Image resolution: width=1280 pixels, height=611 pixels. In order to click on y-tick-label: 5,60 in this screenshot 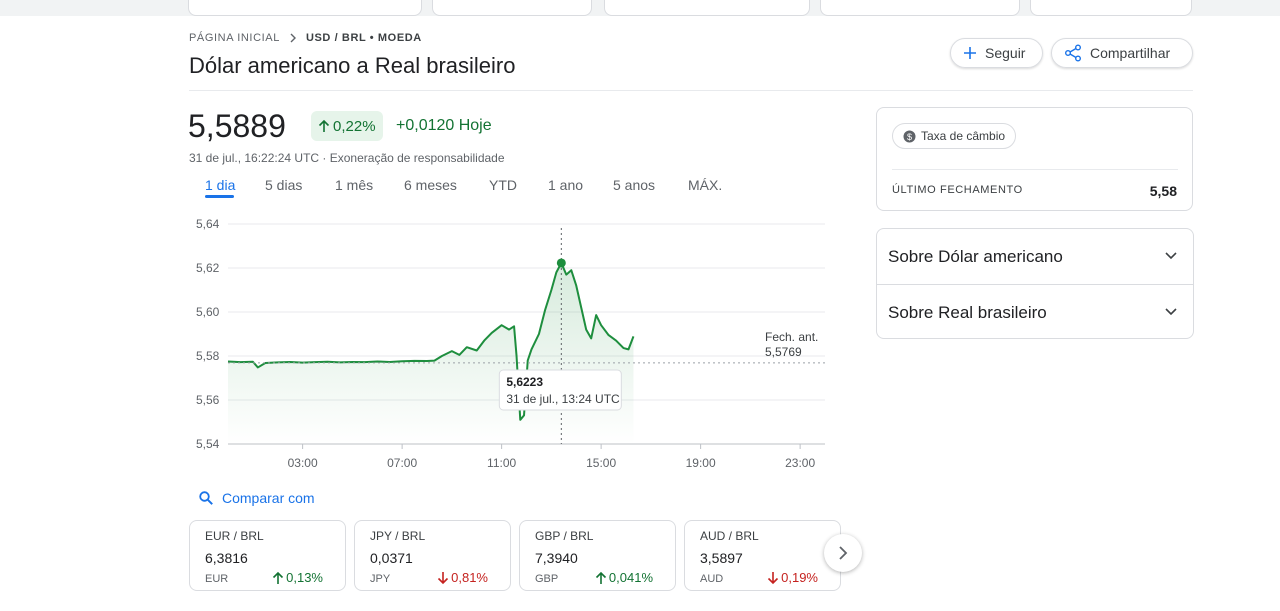, I will do `click(208, 312)`.